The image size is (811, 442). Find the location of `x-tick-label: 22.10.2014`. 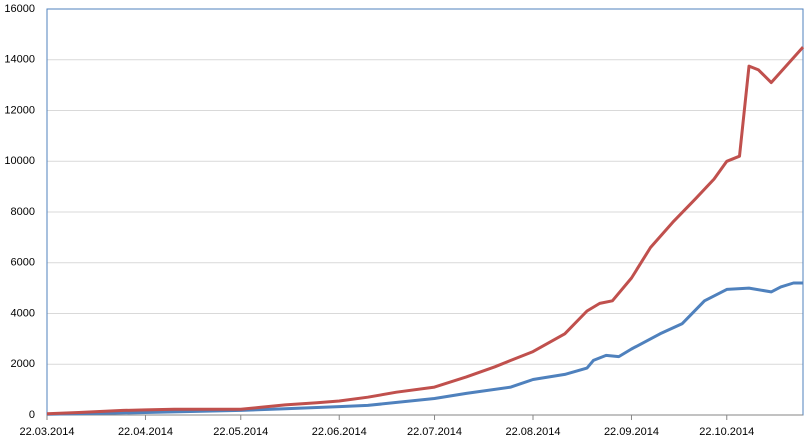

x-tick-label: 22.10.2014 is located at coordinates (726, 432).